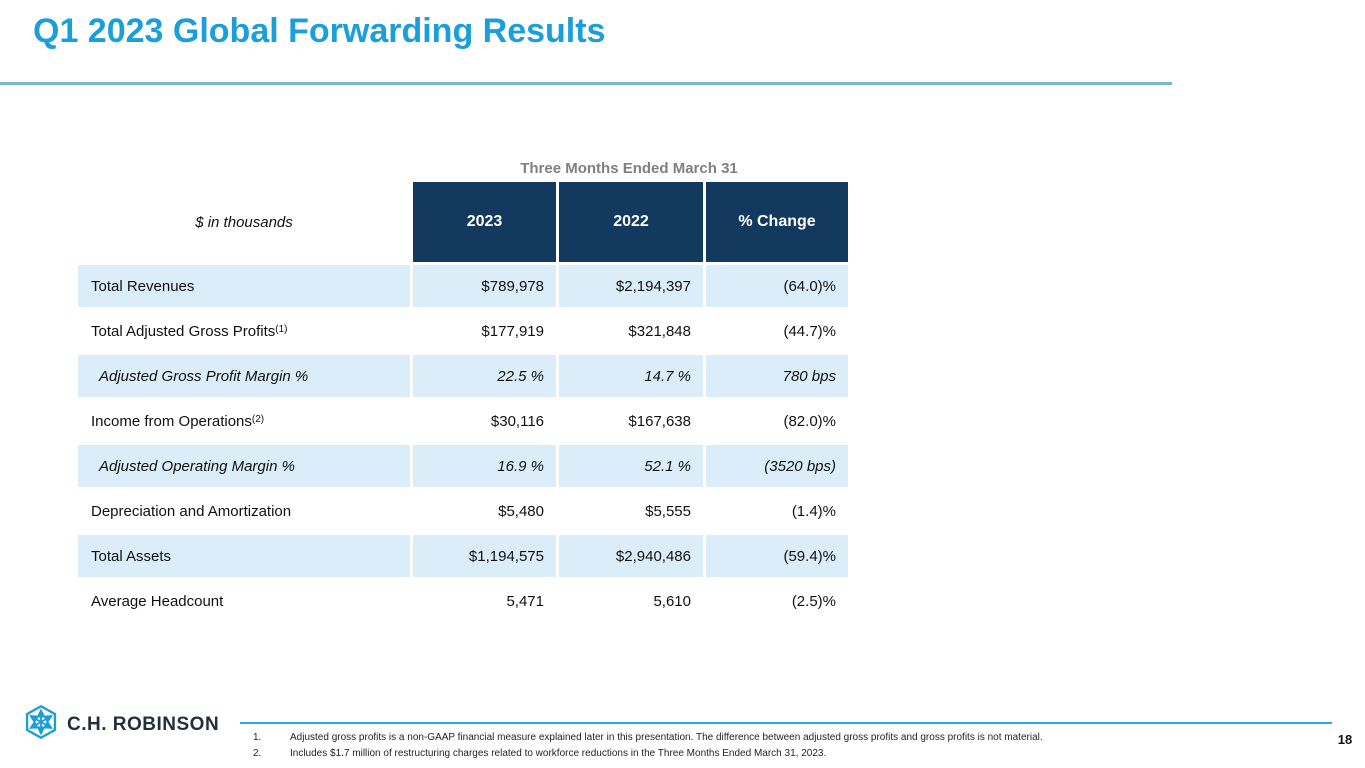 This screenshot has height=768, width=1365. Describe the element at coordinates (631, 556) in the screenshot. I see `value-2022: $2,940,486` at that location.